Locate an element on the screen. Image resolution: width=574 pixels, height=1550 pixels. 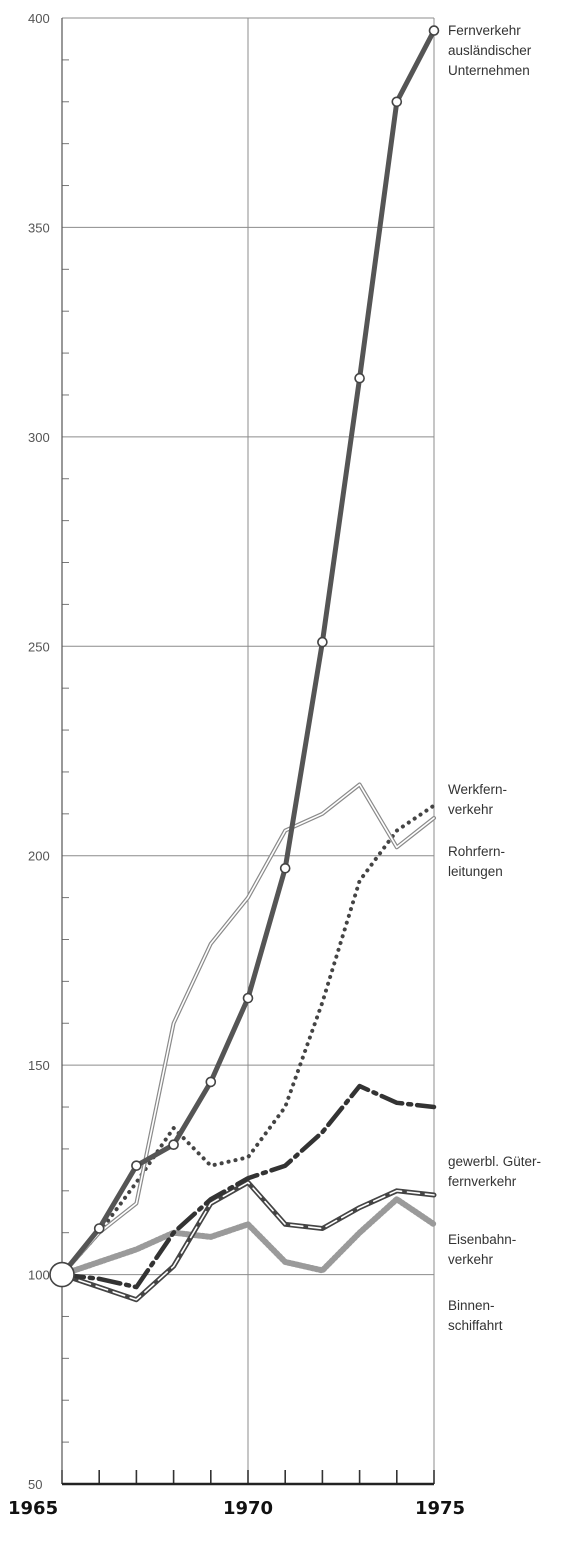
x-tick-label-1975: 1975 is located at coordinates (440, 1508).